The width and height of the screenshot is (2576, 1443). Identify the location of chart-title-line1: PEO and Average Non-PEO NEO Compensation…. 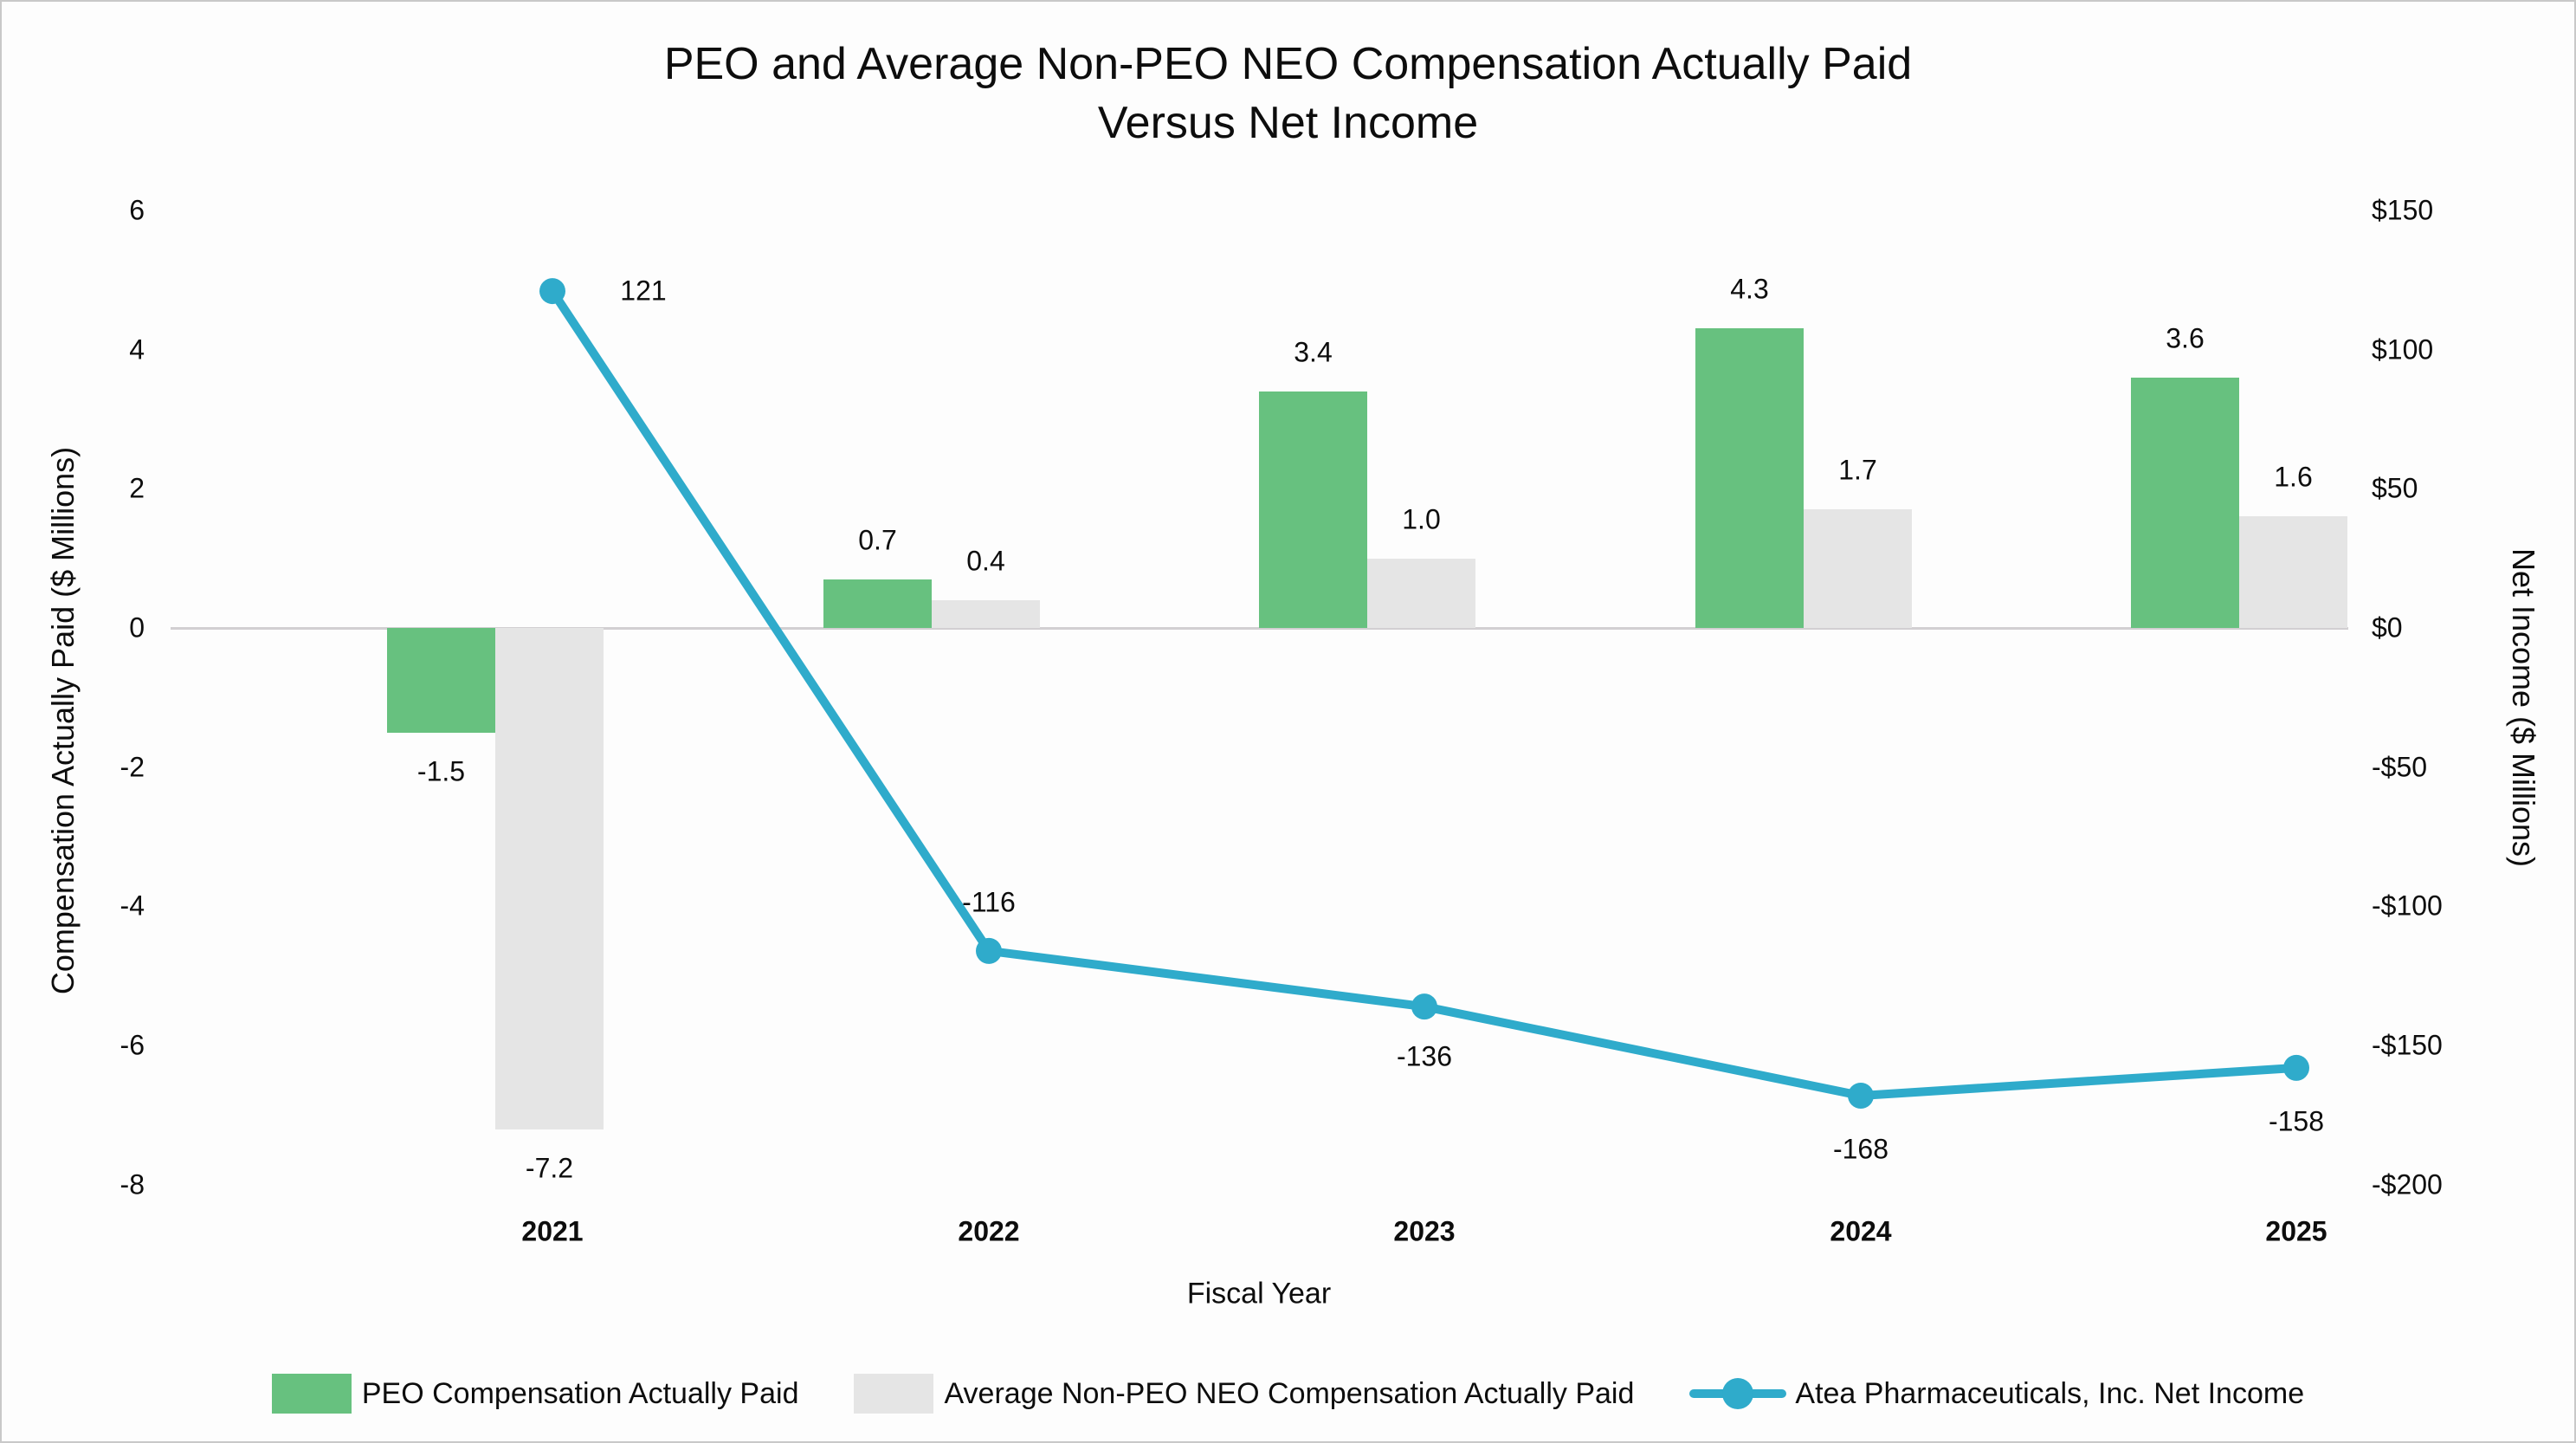
(1288, 64).